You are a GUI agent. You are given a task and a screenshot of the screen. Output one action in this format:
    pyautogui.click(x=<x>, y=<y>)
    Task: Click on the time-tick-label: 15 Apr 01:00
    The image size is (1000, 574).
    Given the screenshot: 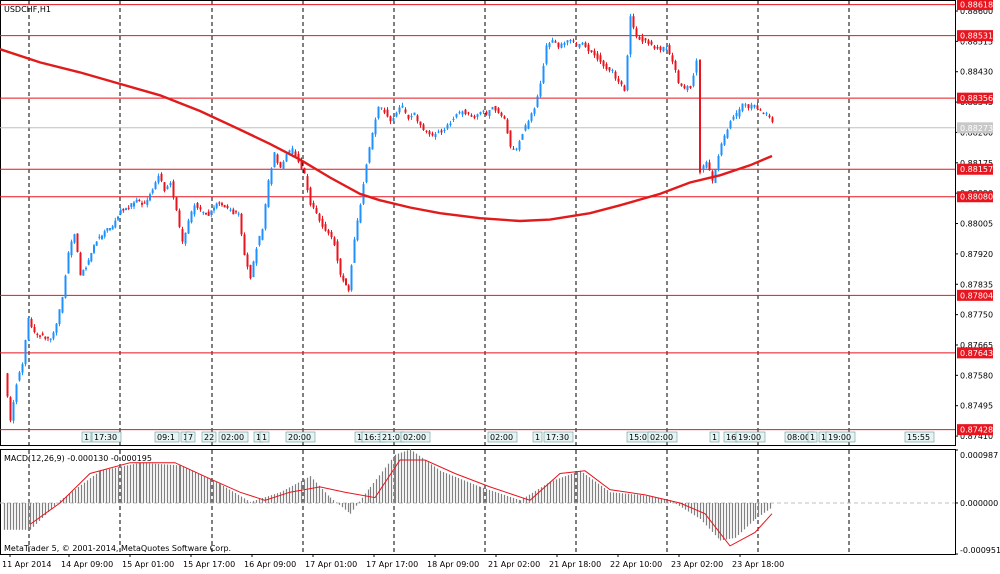 What is the action you would take?
    pyautogui.click(x=148, y=564)
    